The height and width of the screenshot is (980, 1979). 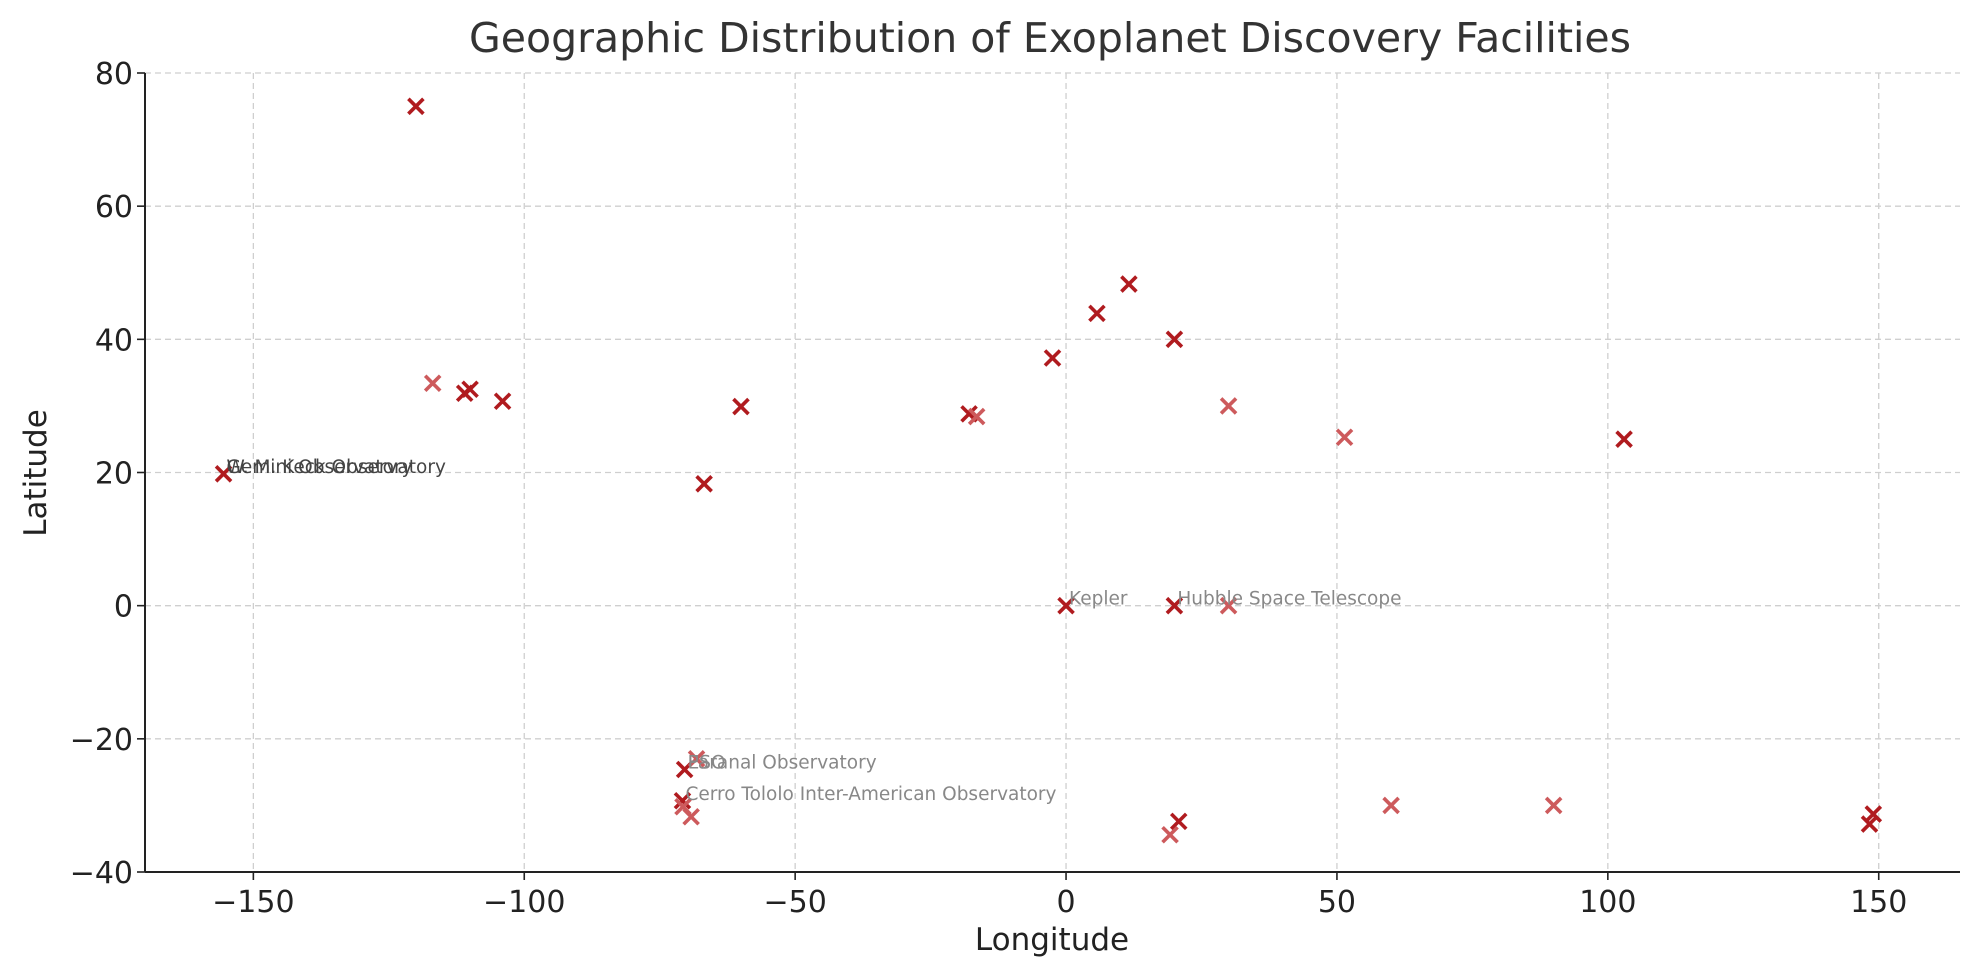 What do you see at coordinates (1289, 599) in the screenshot?
I see `point-annotation: Hubble Space Telescope` at bounding box center [1289, 599].